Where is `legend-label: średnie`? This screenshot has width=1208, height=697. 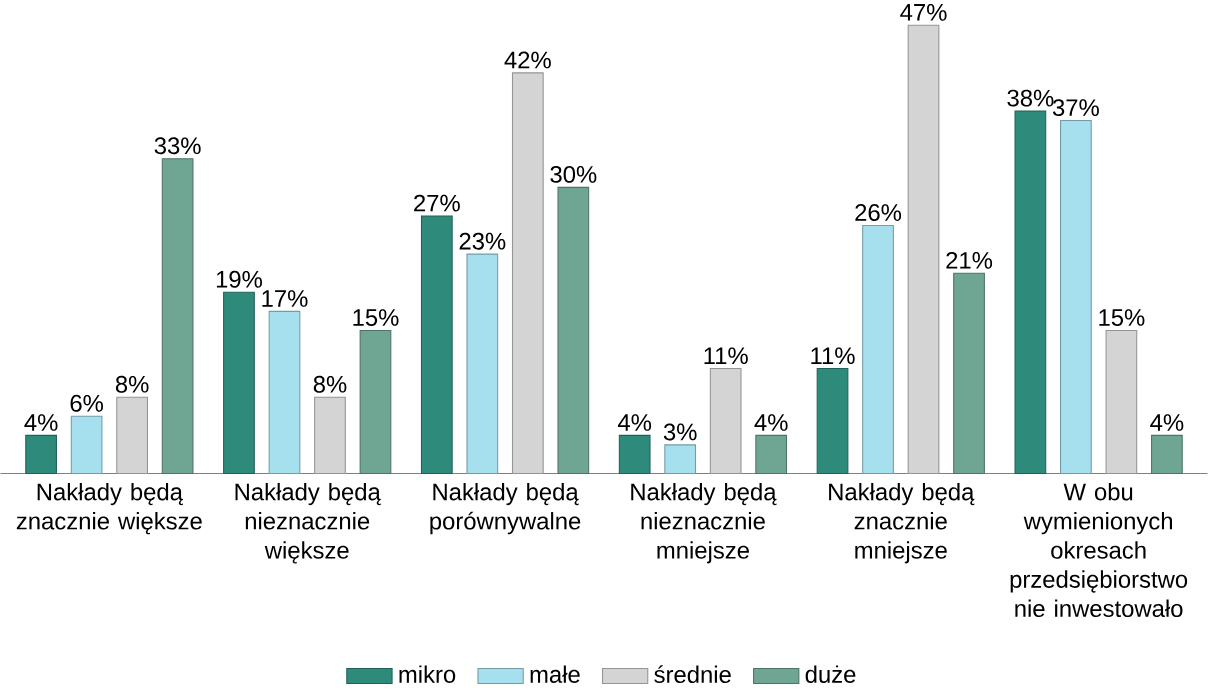
legend-label: średnie is located at coordinates (692, 674).